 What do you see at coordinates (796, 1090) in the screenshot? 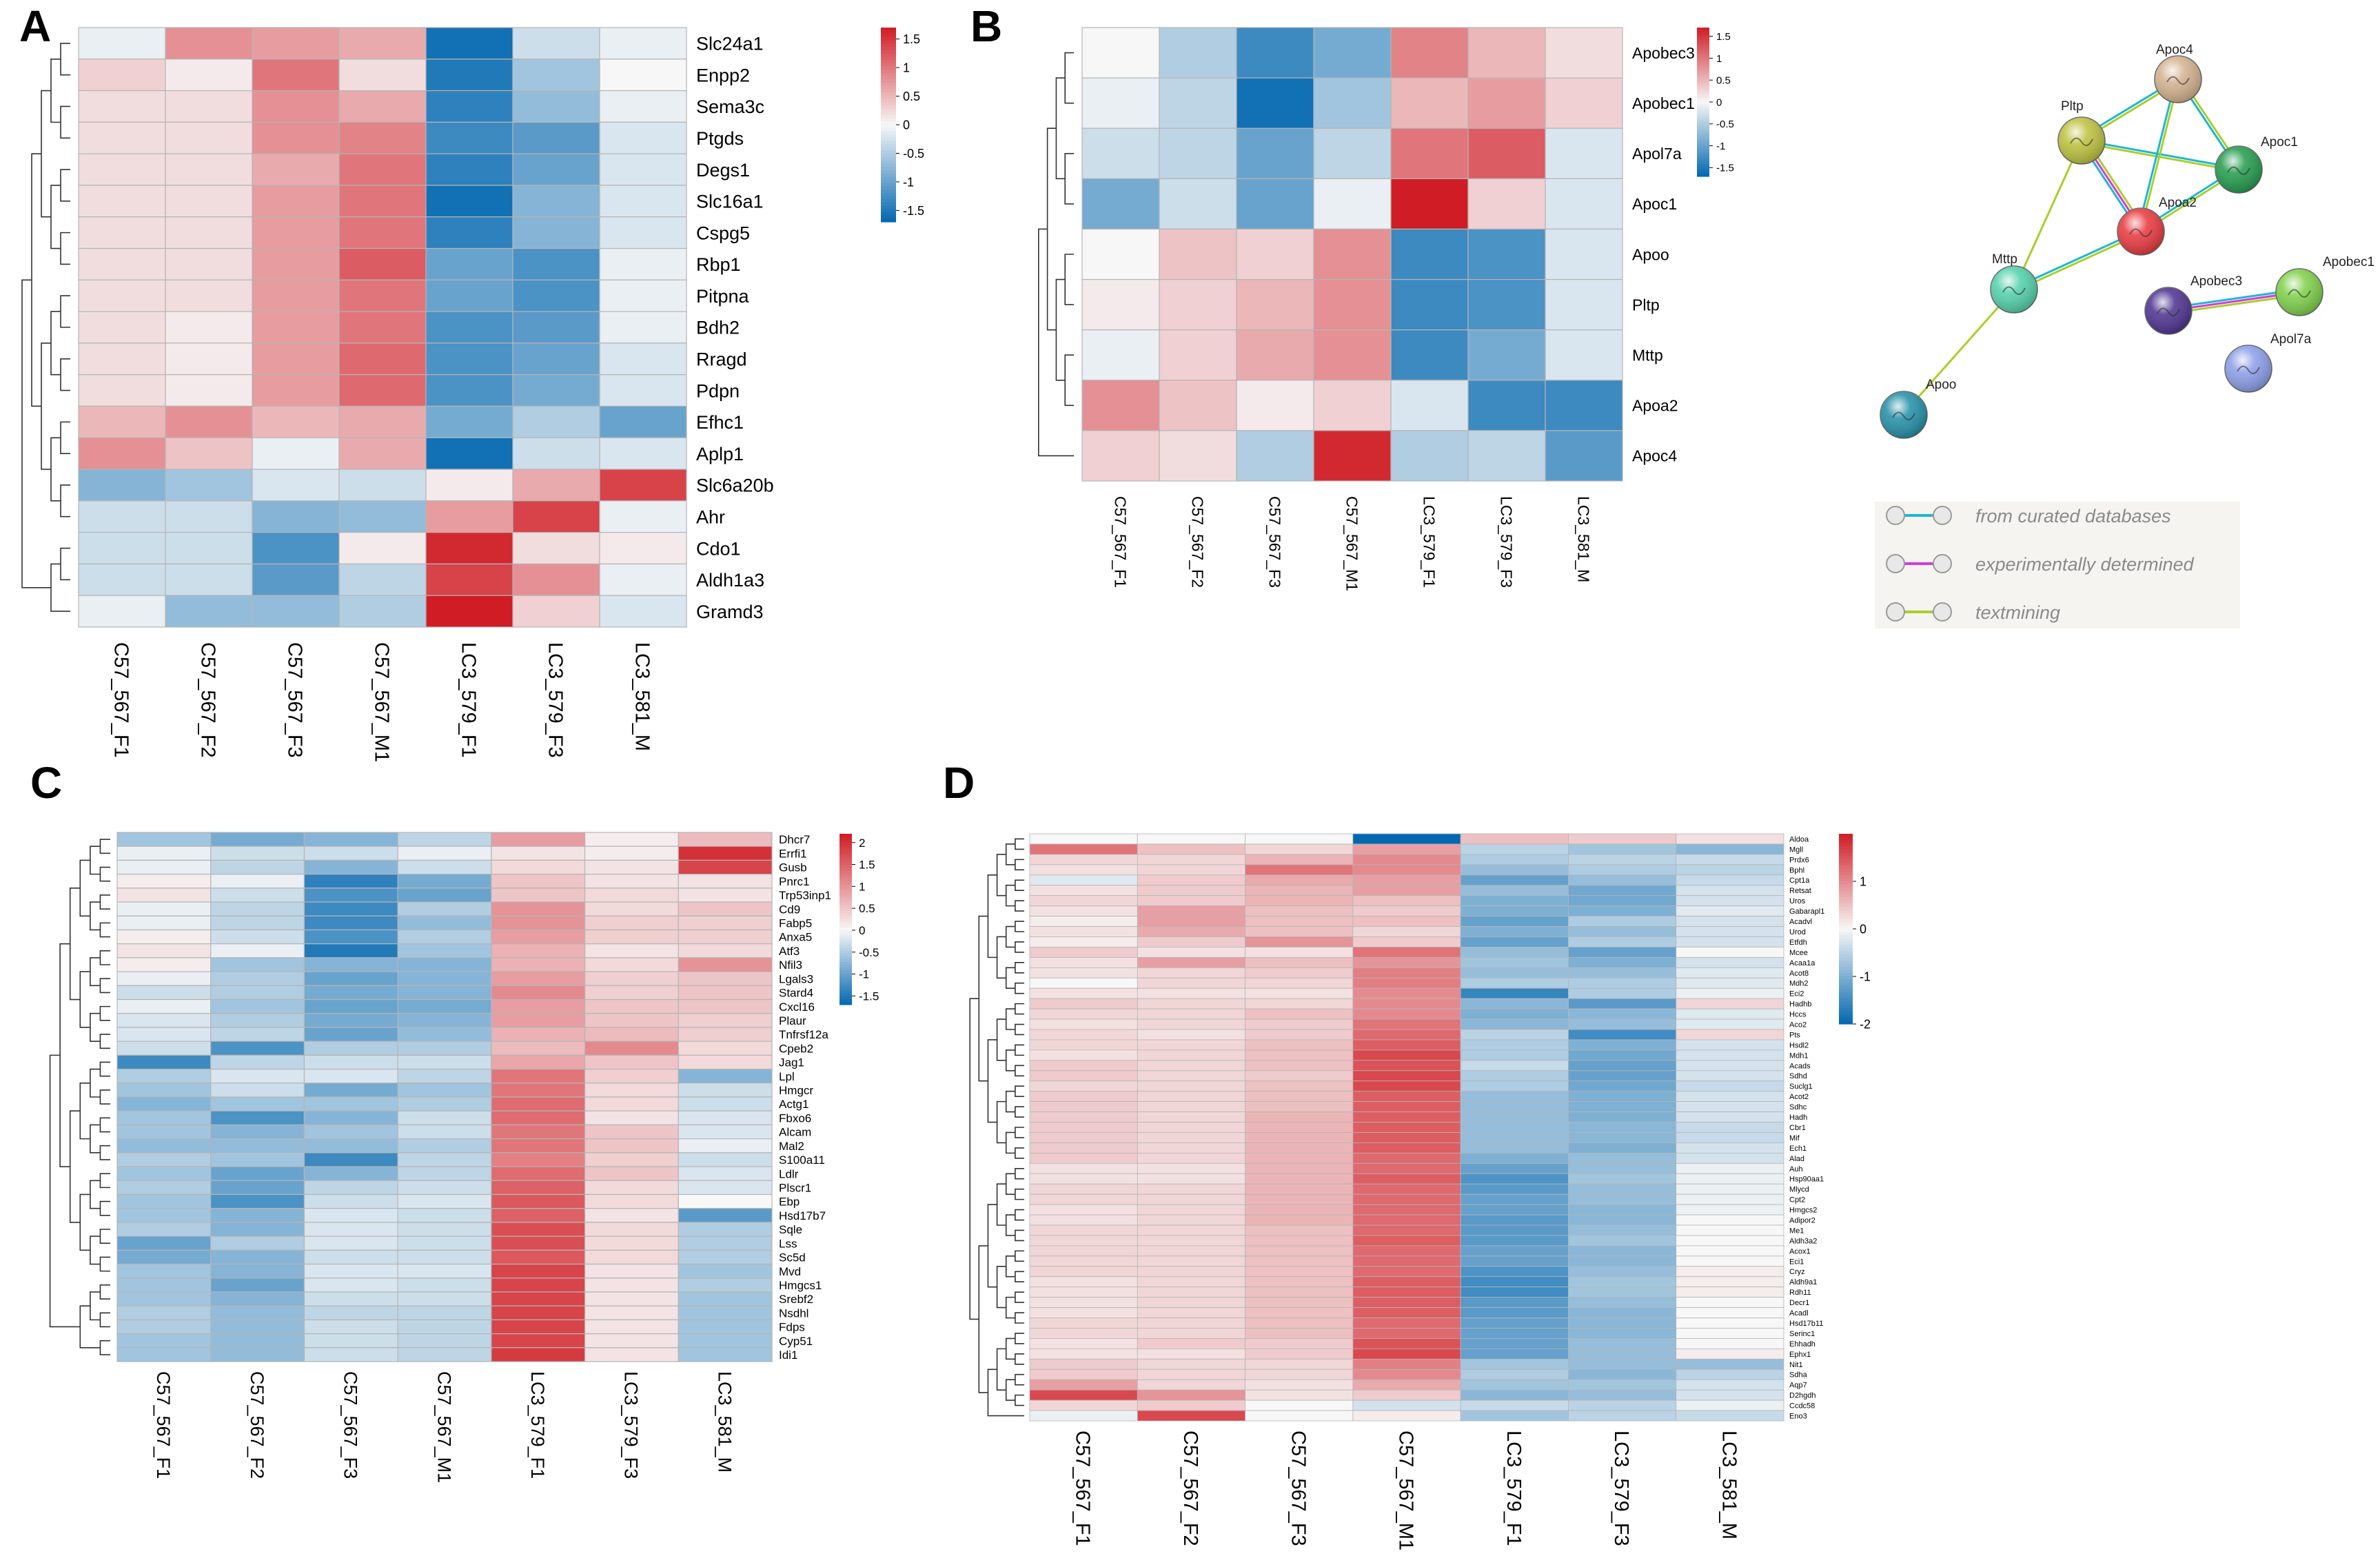
I see `row-label: Hmgcr` at bounding box center [796, 1090].